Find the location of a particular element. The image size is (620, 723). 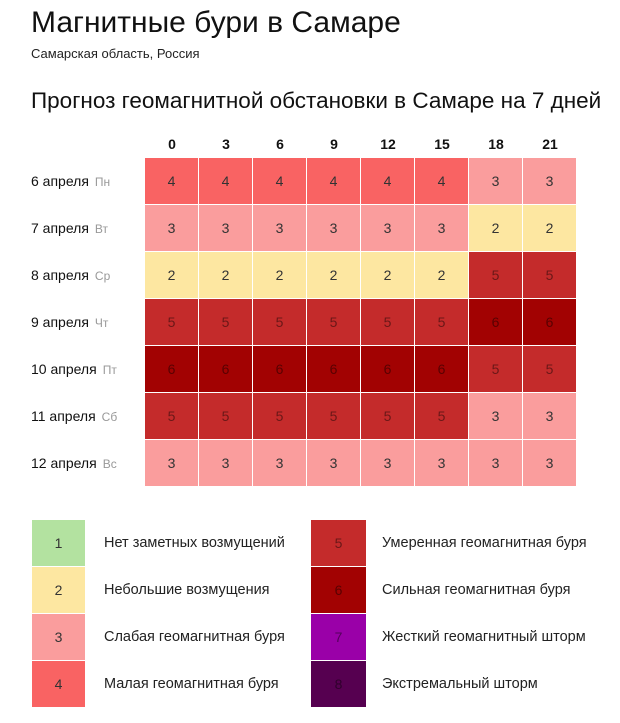

row-date: 8 апреля is located at coordinates (60, 275).